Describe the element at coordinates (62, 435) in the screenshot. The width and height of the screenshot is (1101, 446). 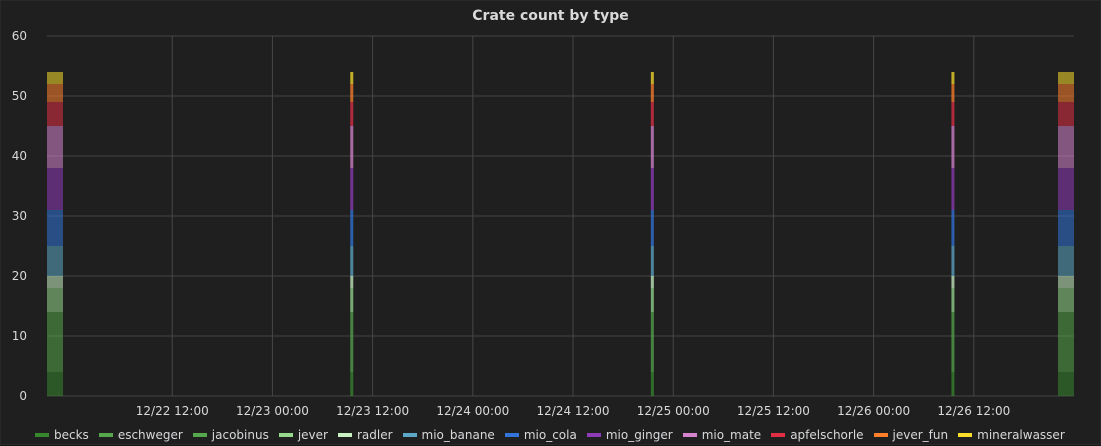
I see `legend-item-becks: becks` at that location.